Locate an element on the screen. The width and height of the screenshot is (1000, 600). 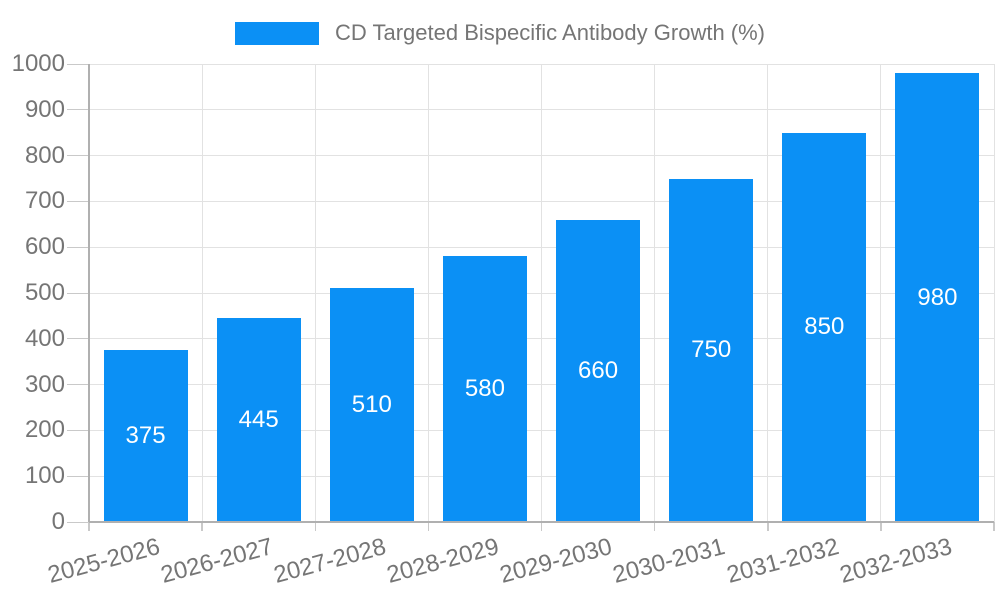
bar-value-label: 375 is located at coordinates (145, 436).